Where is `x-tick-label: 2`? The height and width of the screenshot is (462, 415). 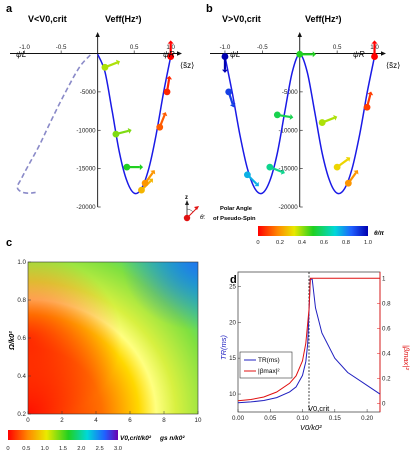 x-tick-label: 2 is located at coordinates (62, 420).